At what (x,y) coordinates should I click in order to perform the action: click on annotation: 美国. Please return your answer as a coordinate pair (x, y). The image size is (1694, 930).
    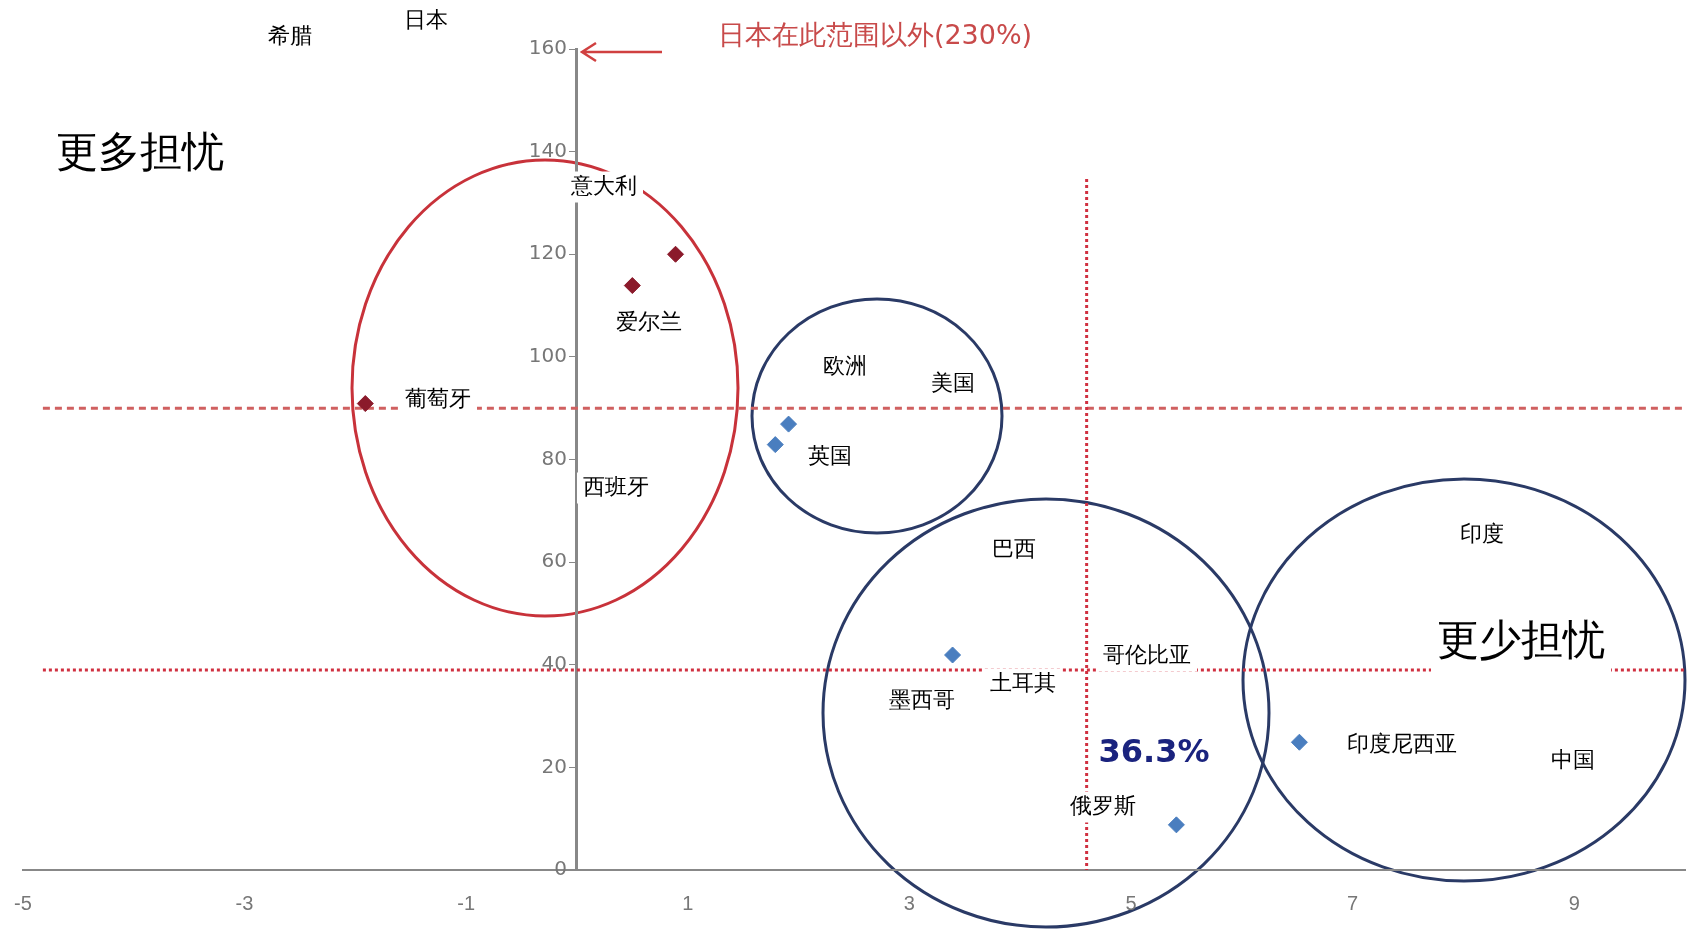
    Looking at the image, I should click on (953, 382).